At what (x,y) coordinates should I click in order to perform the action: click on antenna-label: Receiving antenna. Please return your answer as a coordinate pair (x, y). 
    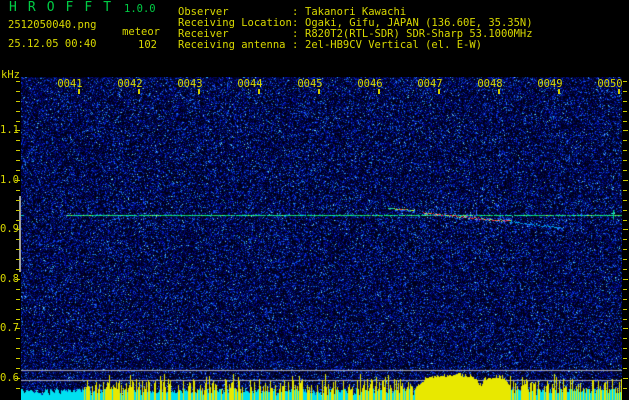
    Looking at the image, I should click on (232, 45).